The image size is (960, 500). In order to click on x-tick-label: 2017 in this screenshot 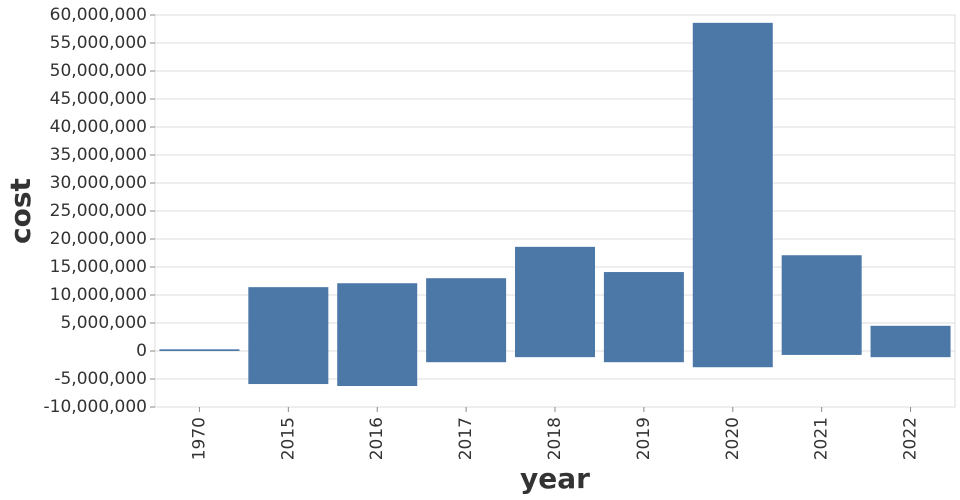, I will do `click(466, 438)`.